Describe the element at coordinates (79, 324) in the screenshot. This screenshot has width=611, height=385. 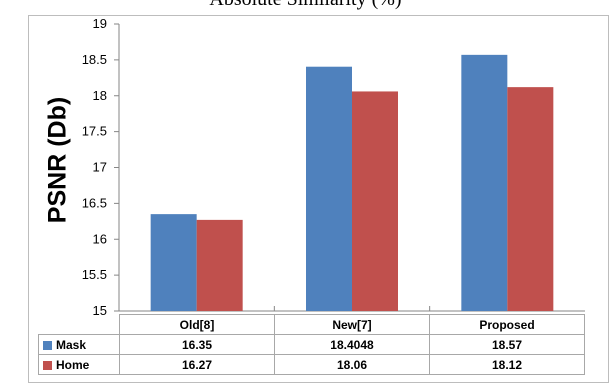
I see `data-table-corner` at that location.